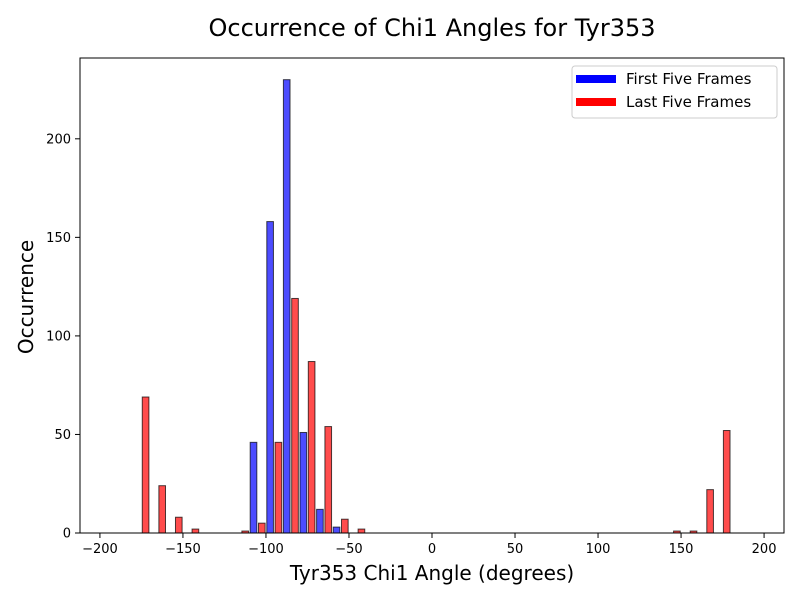  Describe the element at coordinates (348, 549) in the screenshot. I see `x-tick-label: −50` at that location.